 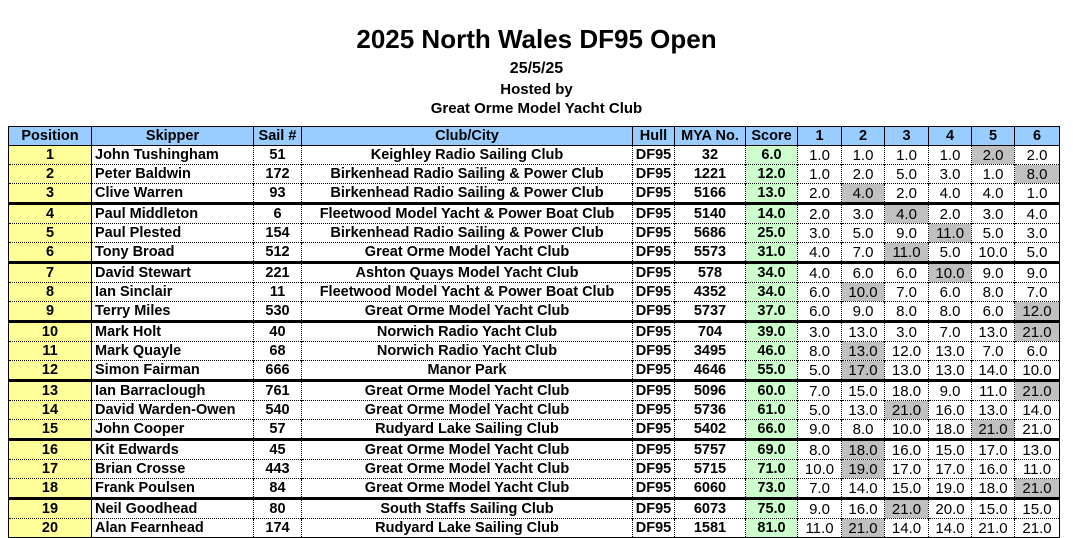 I want to click on score-cell: 37.0, so click(x=771, y=311).